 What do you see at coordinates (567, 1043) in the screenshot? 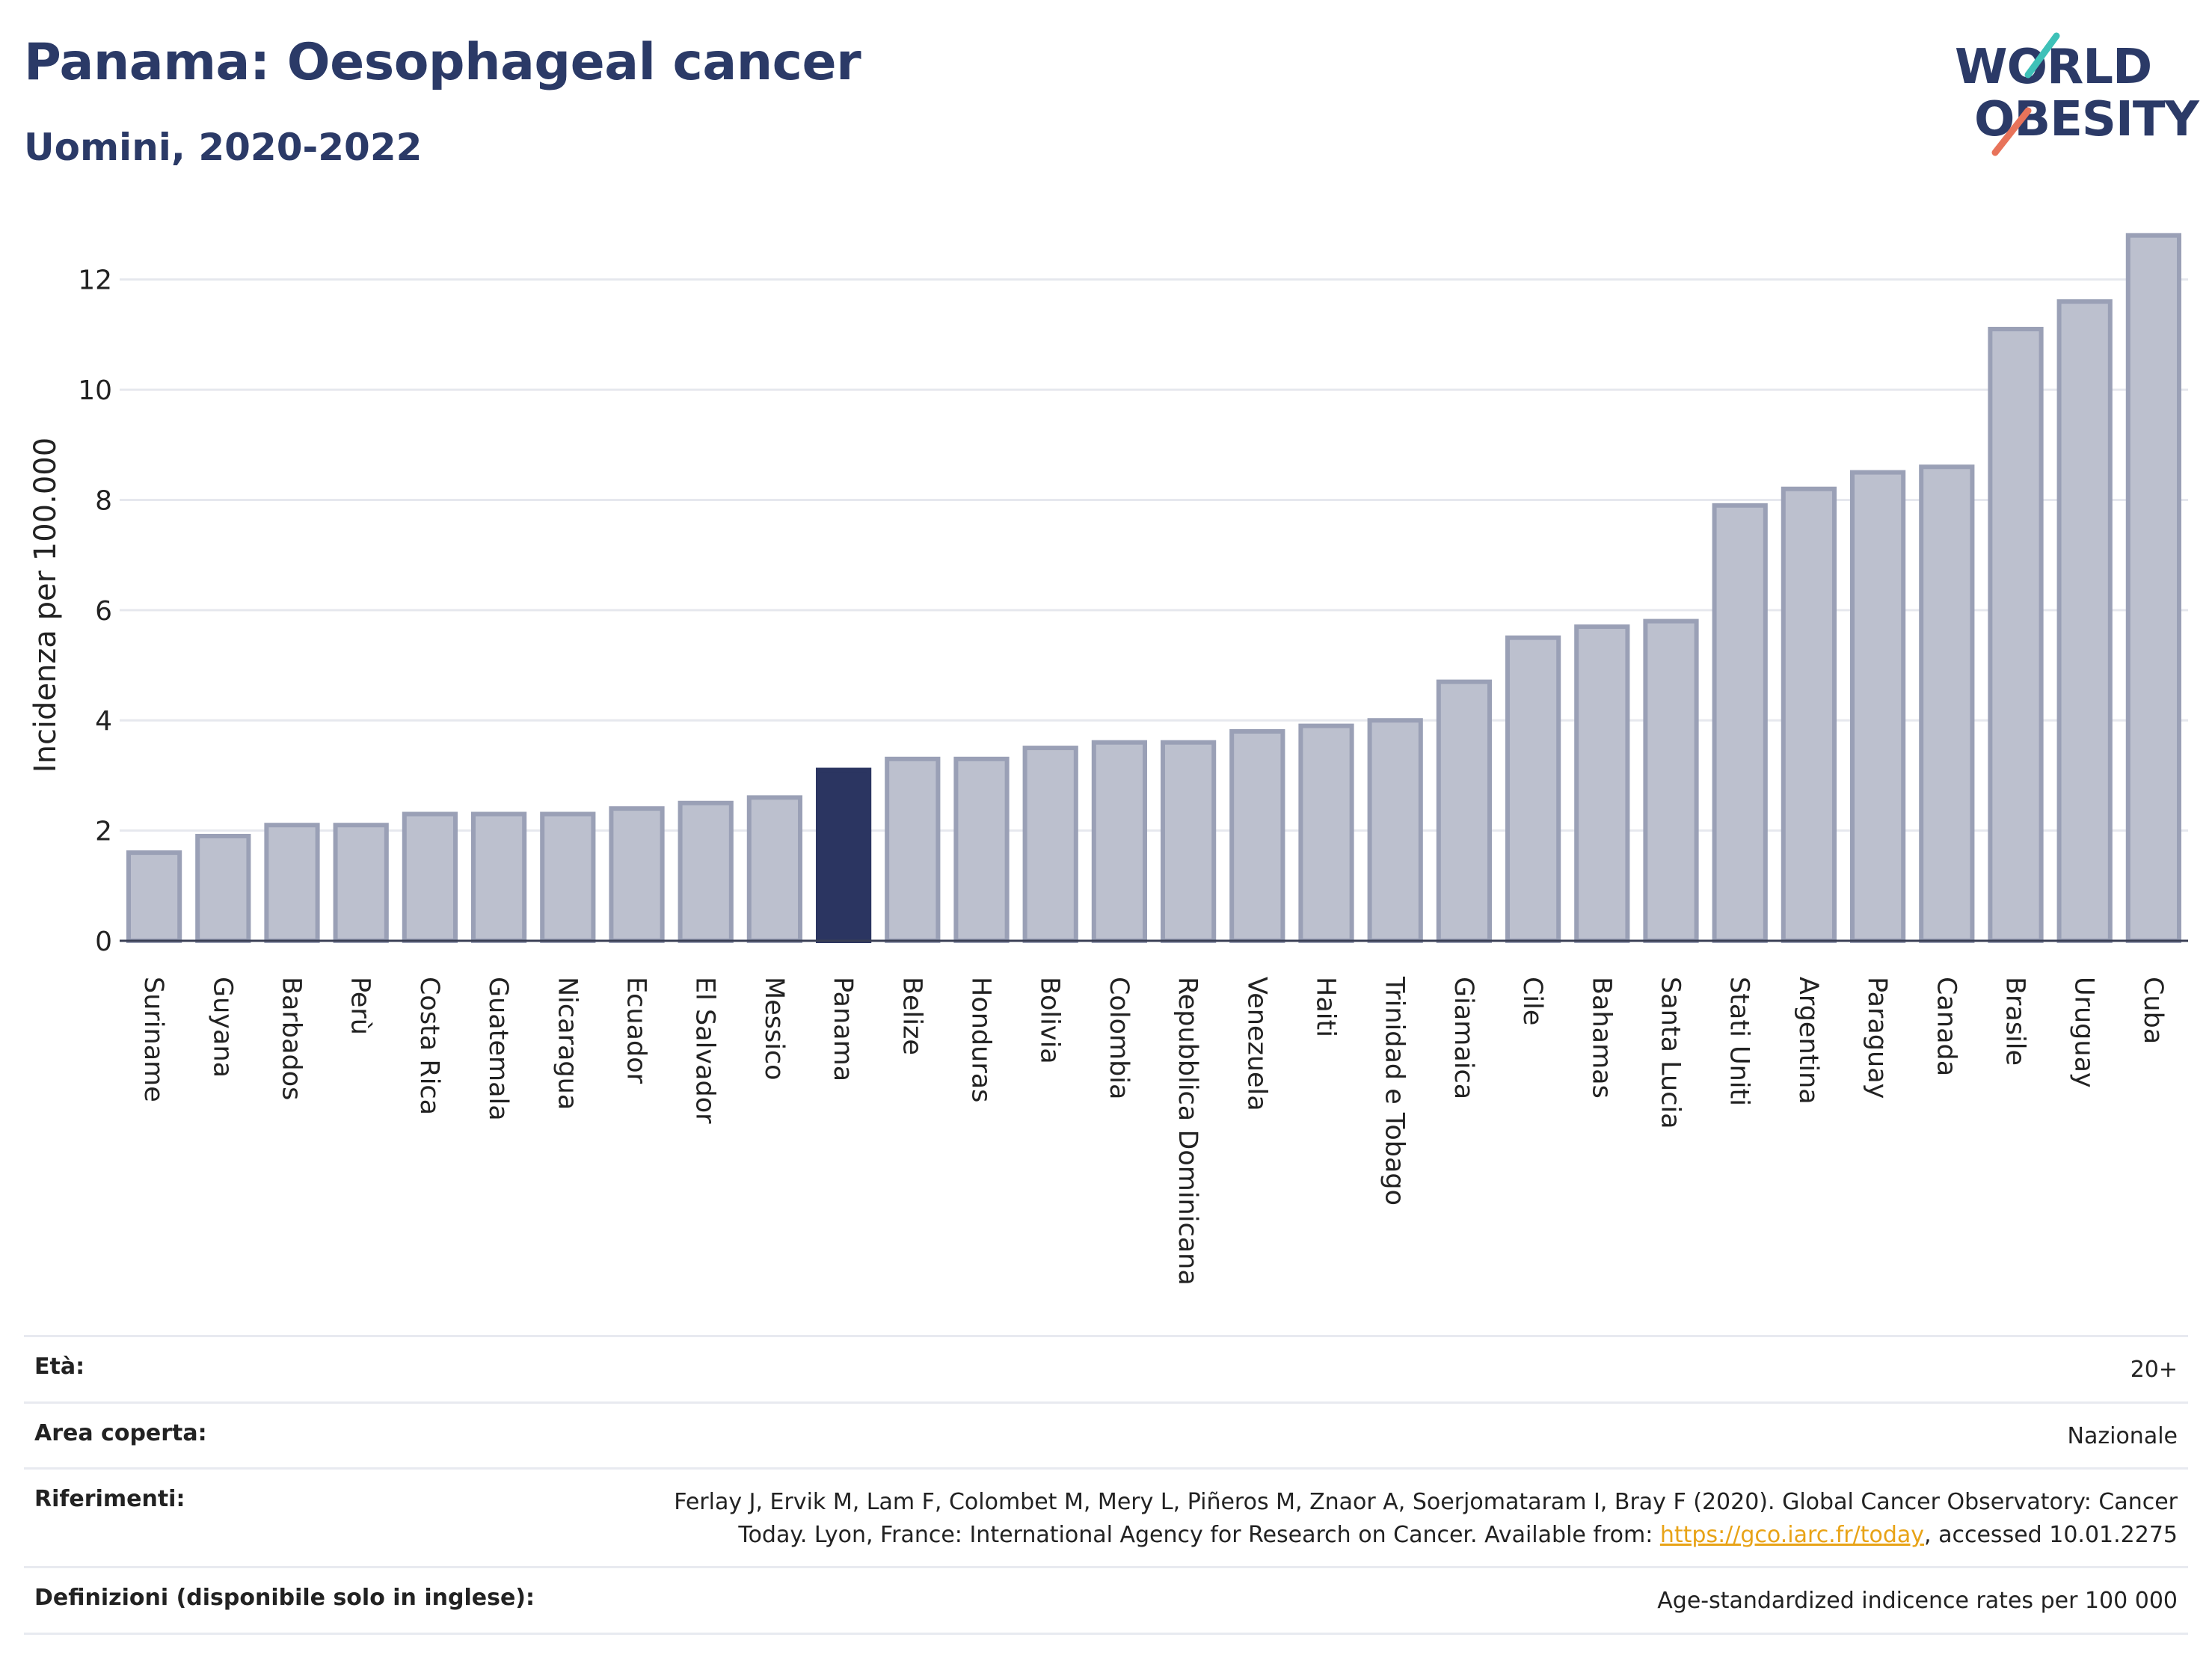
I see `x-tick-label: Nicaragua` at bounding box center [567, 1043].